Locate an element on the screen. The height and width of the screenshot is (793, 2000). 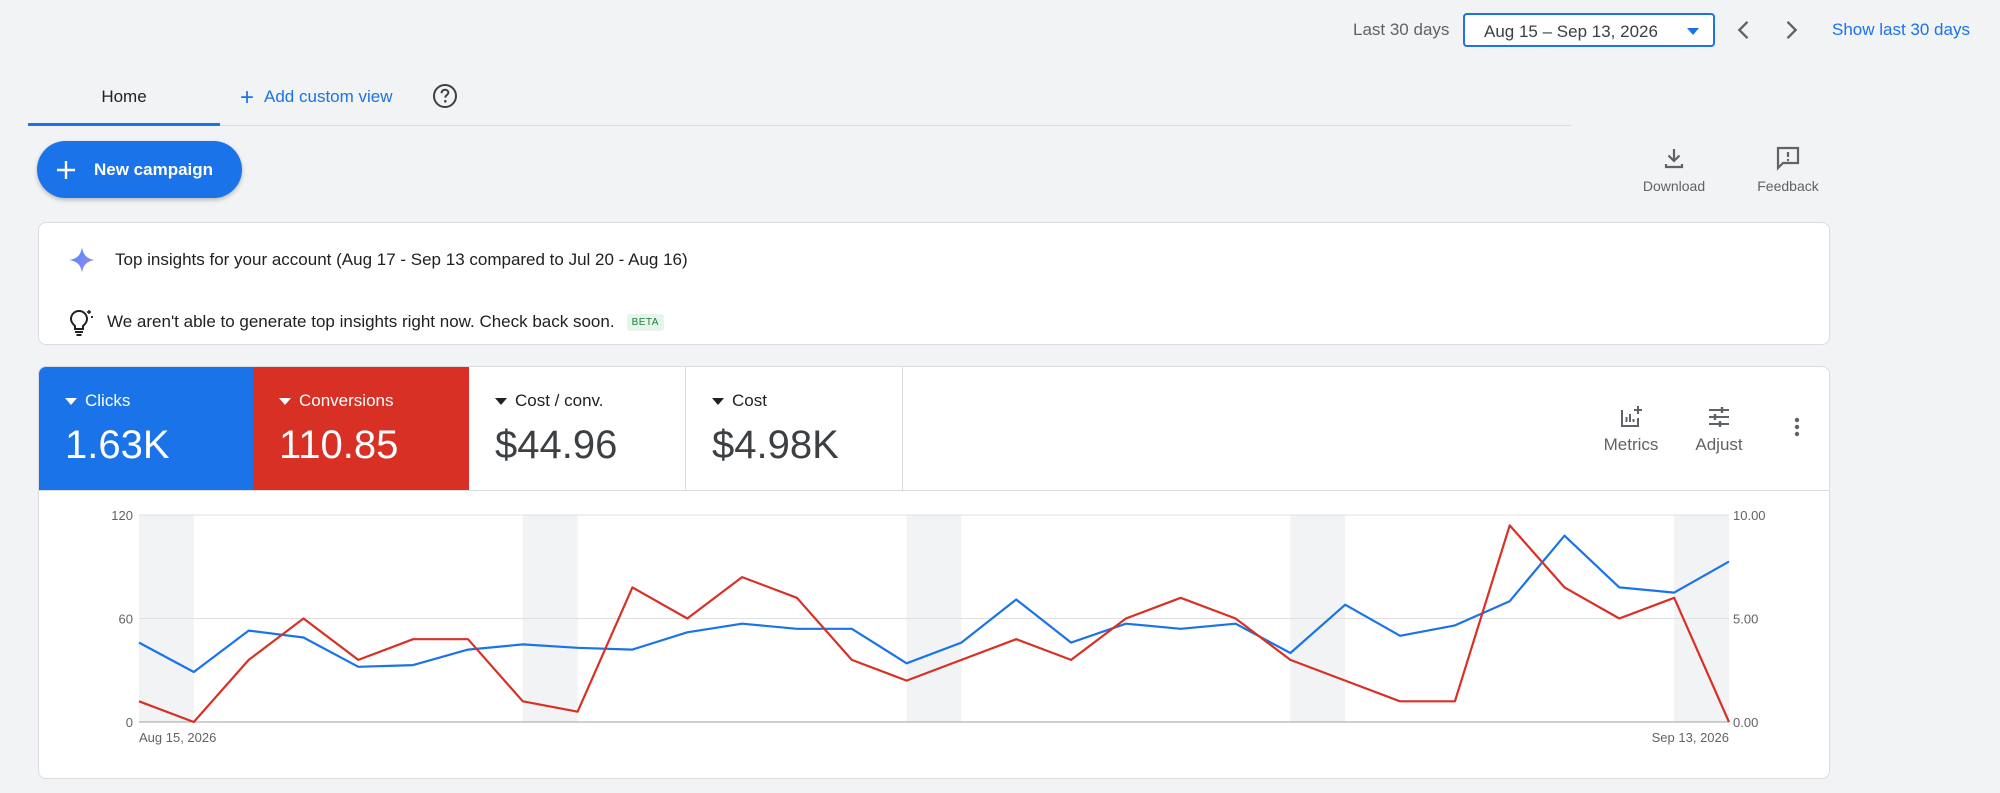
y-left-tick-label: 120 is located at coordinates (122, 515).